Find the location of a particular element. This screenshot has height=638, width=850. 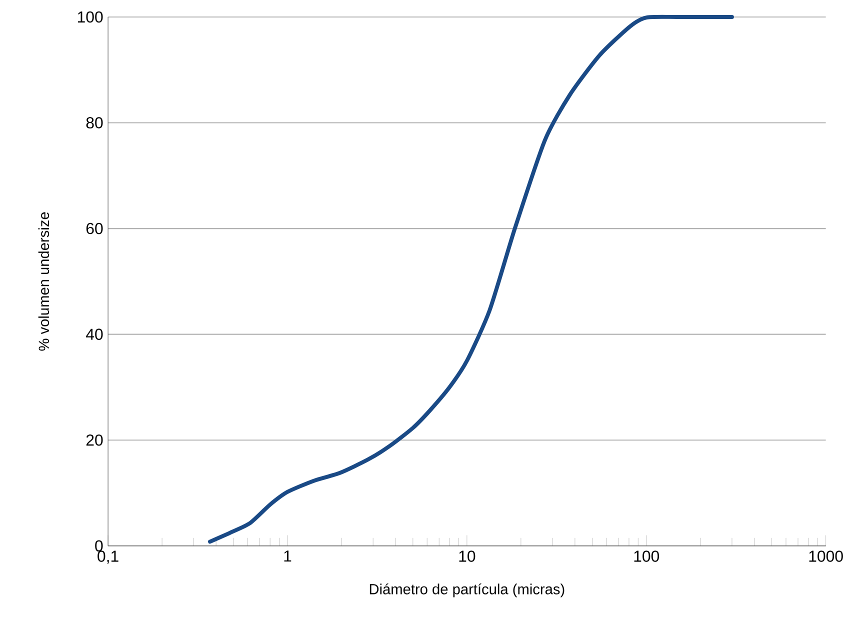

x-axis-title: Diámetro de partícula (micras) is located at coordinates (467, 590).